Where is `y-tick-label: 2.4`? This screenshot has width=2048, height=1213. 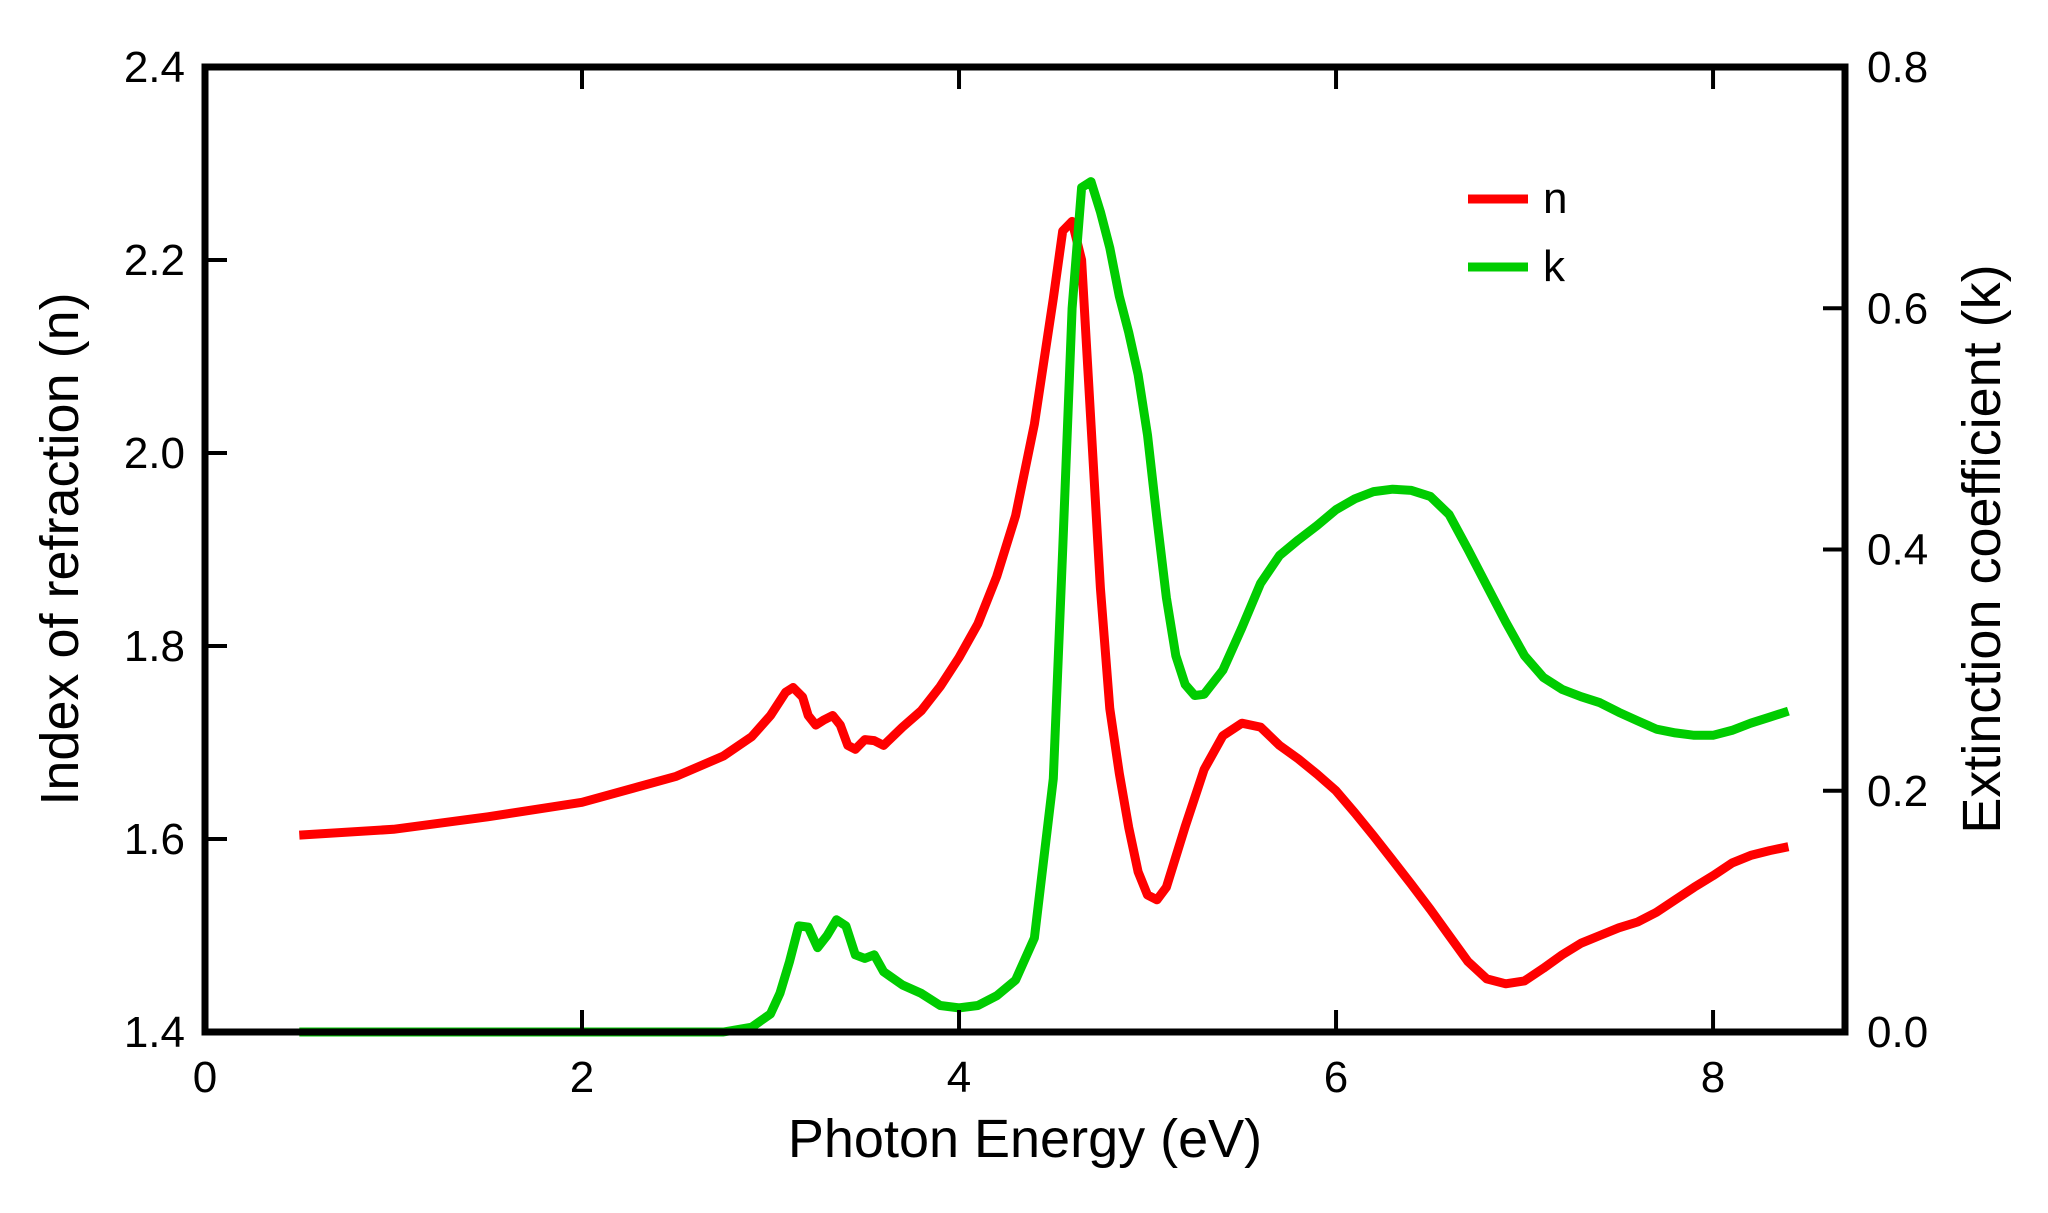 y-tick-label: 2.4 is located at coordinates (154, 67).